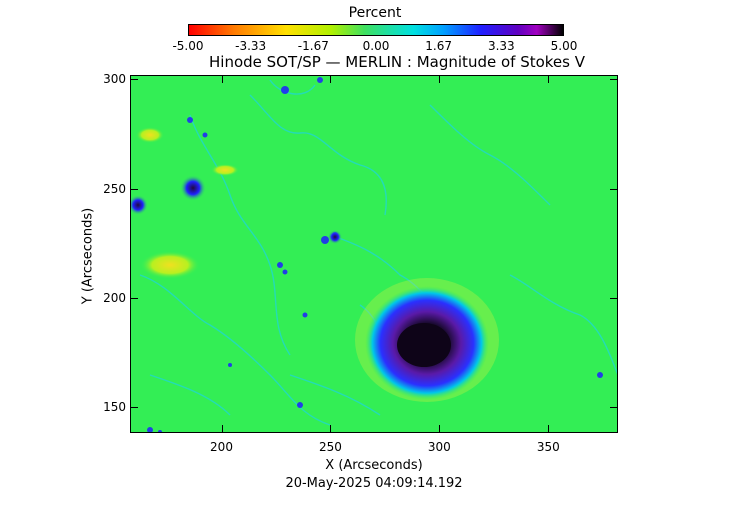  Describe the element at coordinates (376, 46) in the screenshot. I see `colorbar-tick-label: 0.00` at that location.